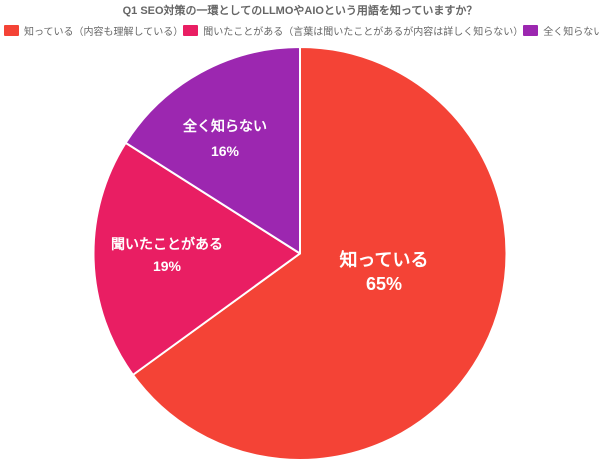 This screenshot has width=600, height=469. I want to click on legend-item-label: 聞いたことがある（言葉は聞いたことがあるが内容は詳しく知らない）, so click(363, 32).